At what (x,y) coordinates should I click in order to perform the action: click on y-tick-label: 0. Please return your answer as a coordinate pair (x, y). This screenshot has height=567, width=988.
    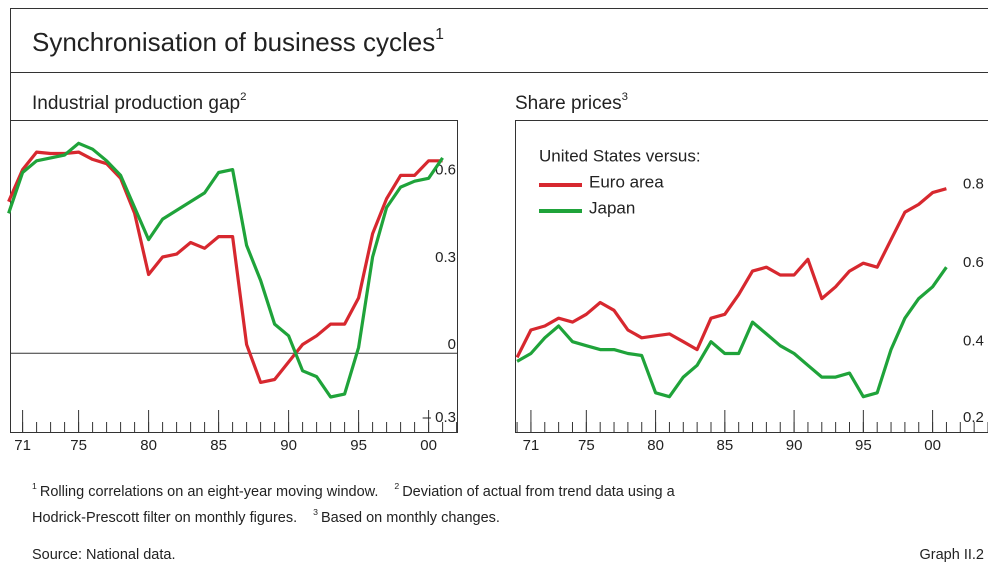
    Looking at the image, I should click on (452, 344).